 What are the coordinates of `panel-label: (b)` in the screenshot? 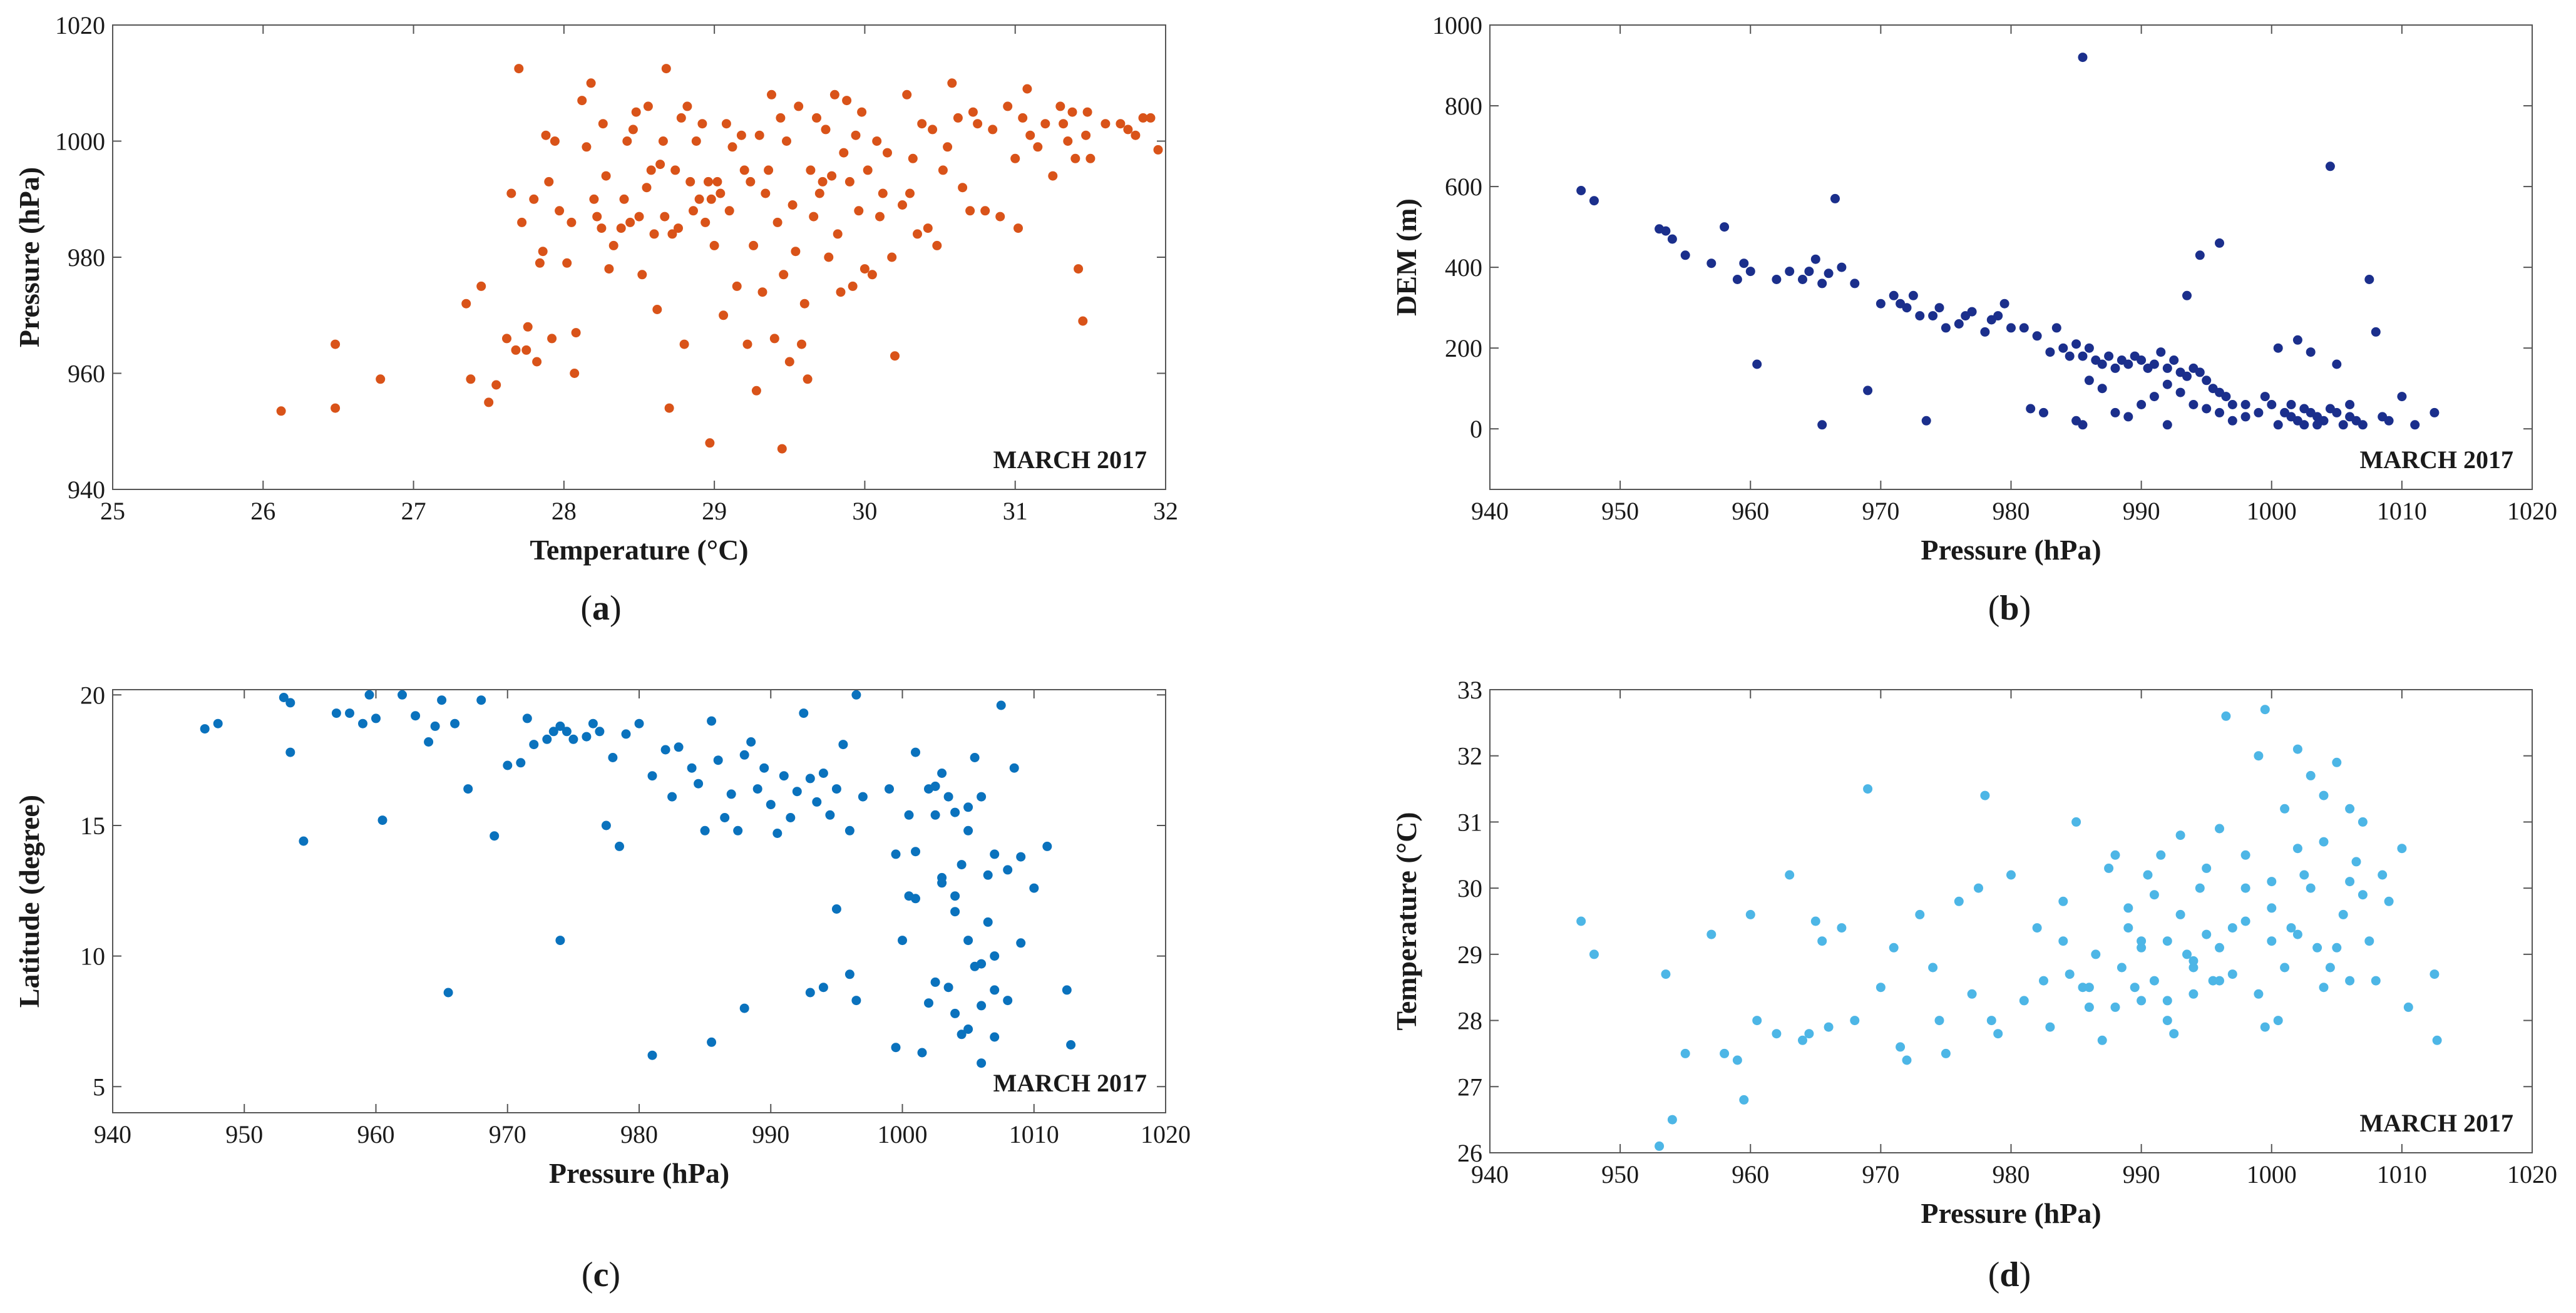 It's located at (2009, 608).